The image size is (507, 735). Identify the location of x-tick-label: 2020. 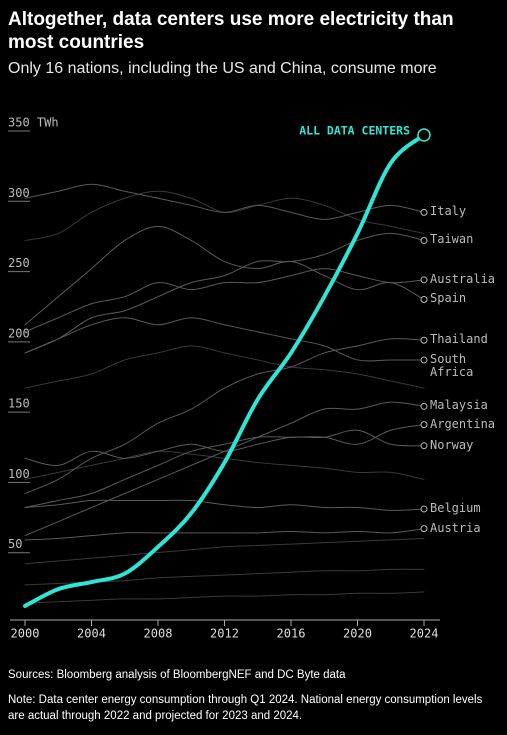
(357, 634).